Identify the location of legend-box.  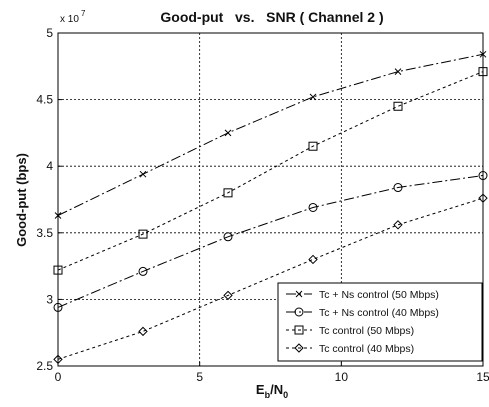
(380, 322).